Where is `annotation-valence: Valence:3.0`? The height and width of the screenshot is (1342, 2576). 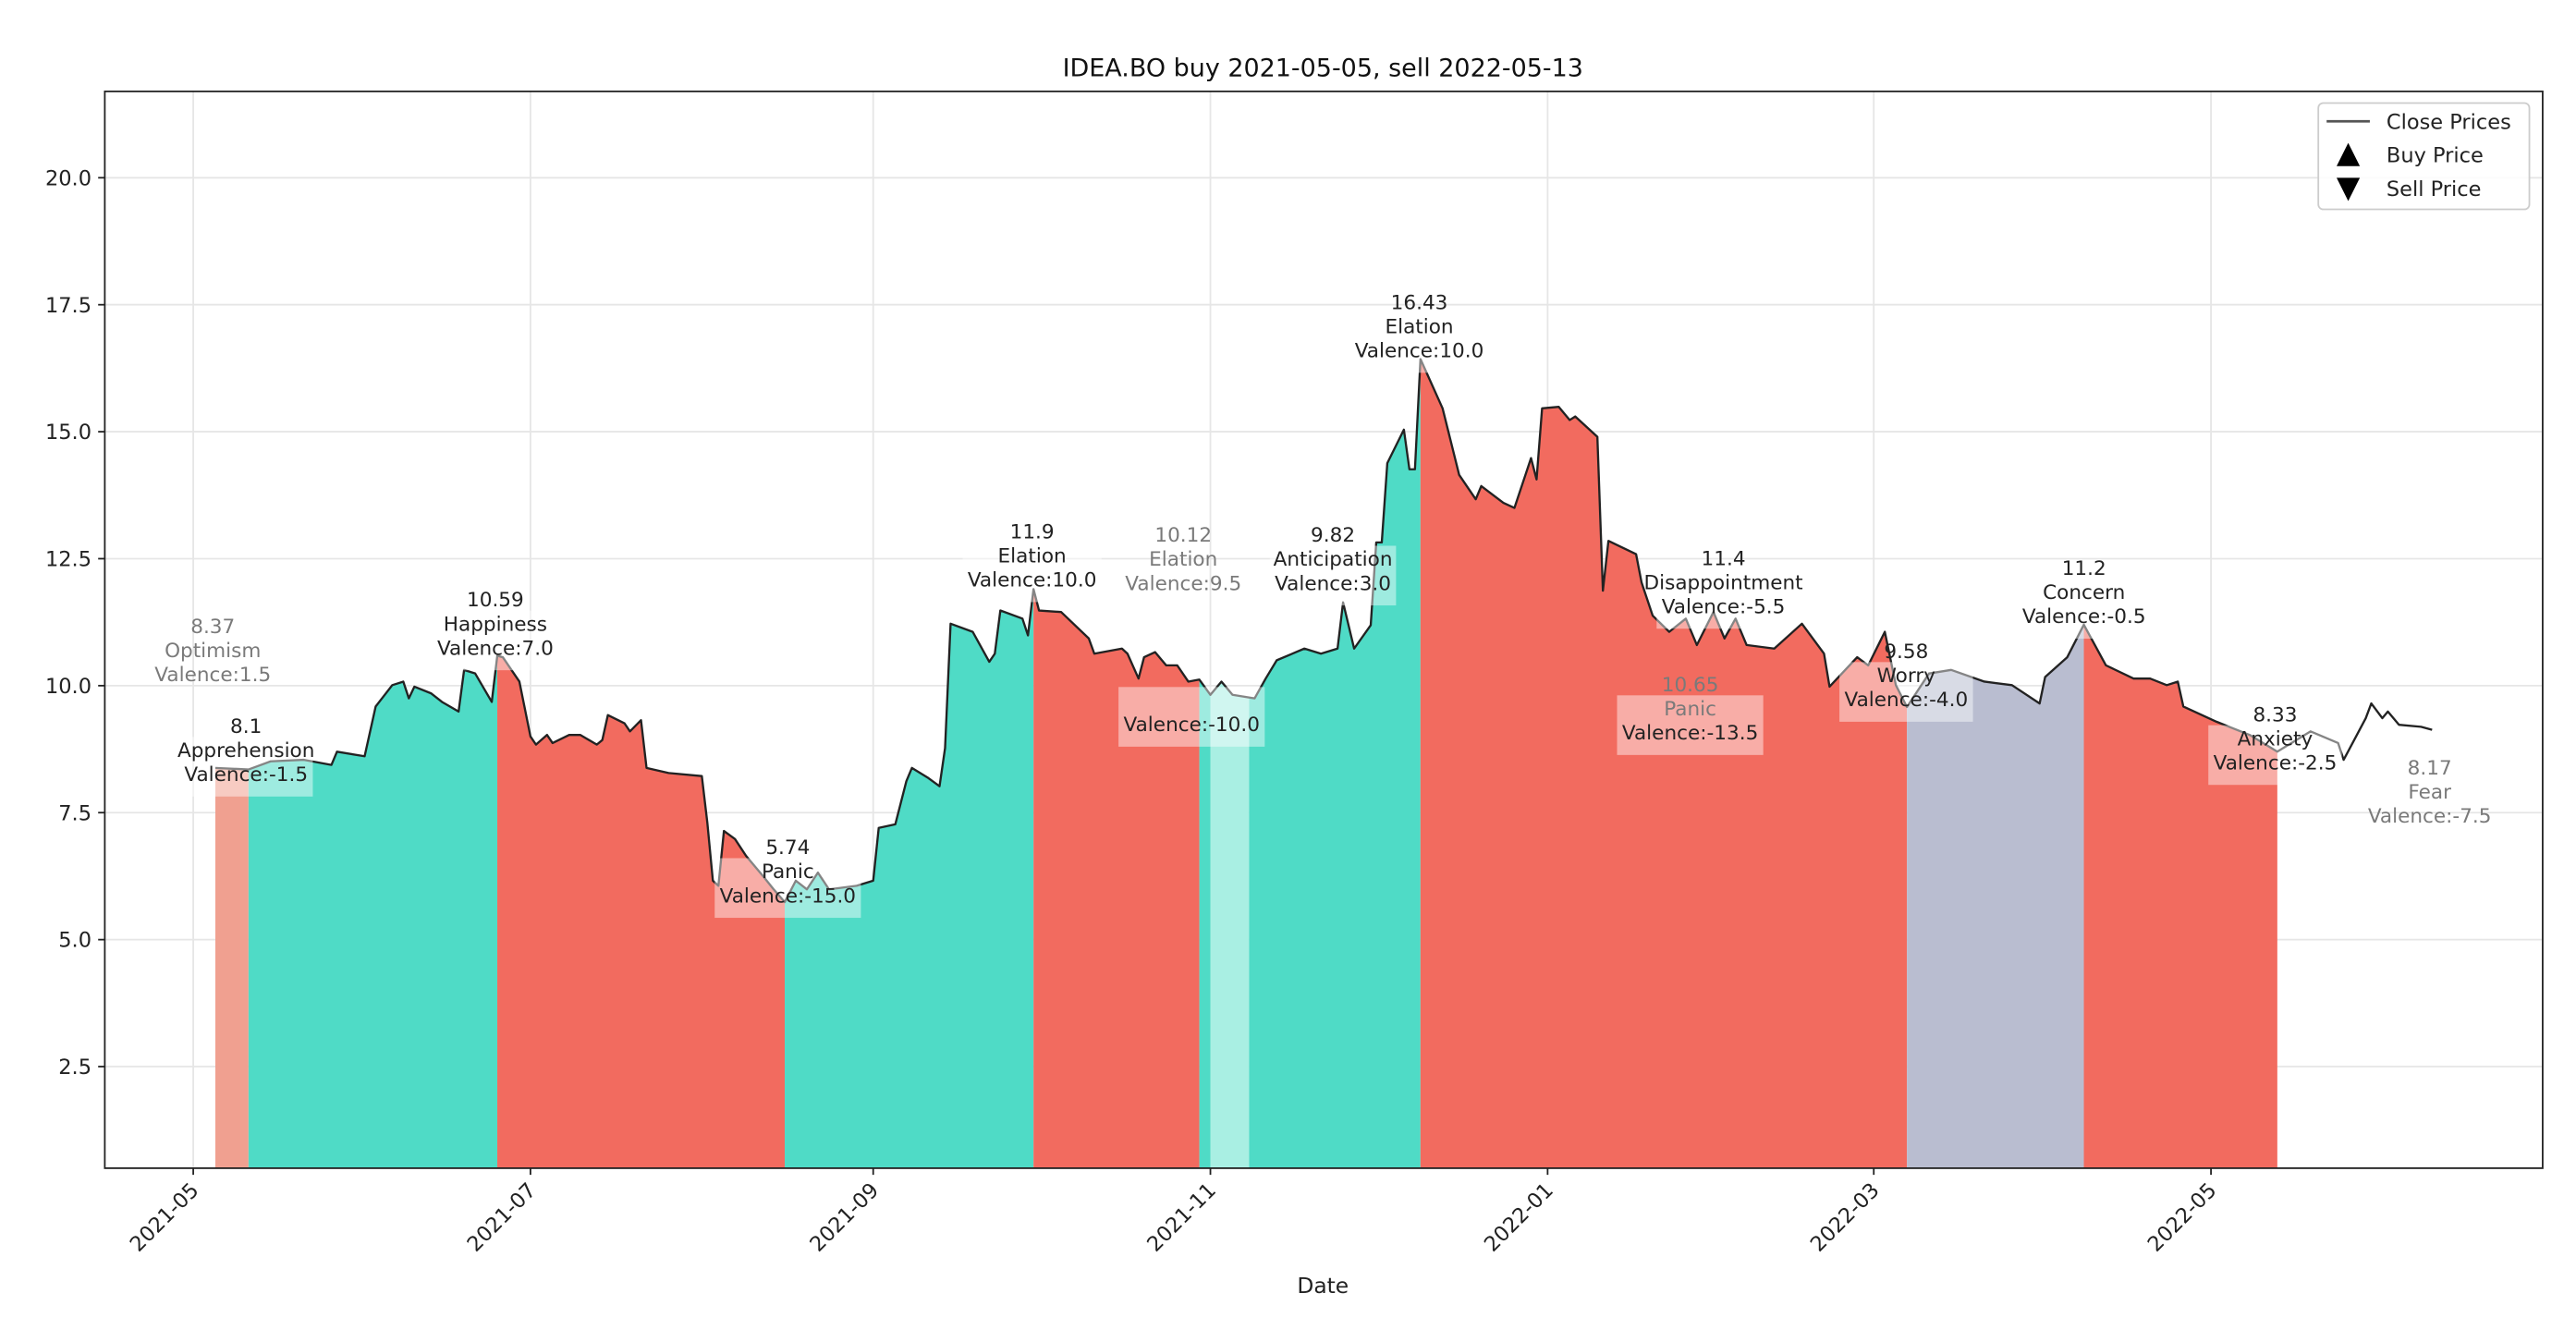 annotation-valence: Valence:3.0 is located at coordinates (1333, 584).